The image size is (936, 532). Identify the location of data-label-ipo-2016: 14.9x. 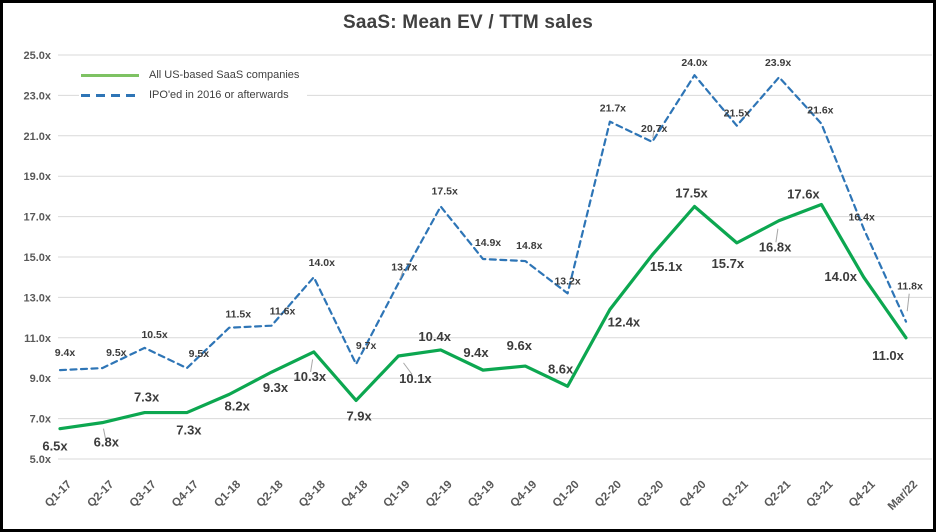
(488, 243).